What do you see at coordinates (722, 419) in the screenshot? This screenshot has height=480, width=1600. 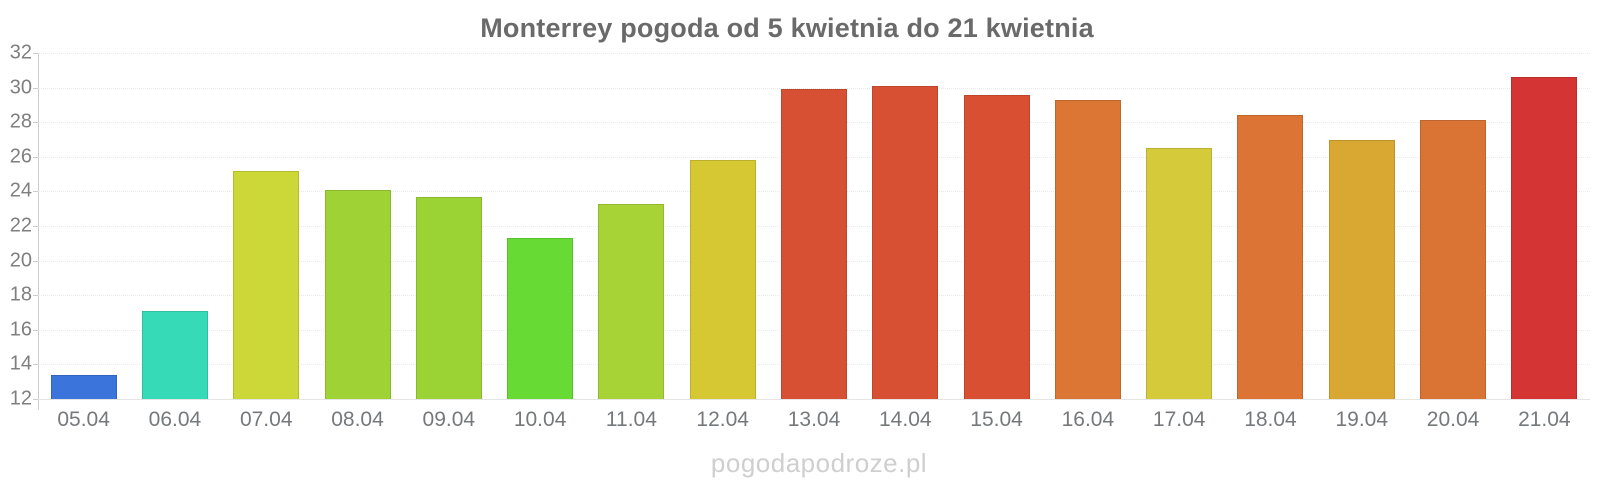 I see `x-axis-label-12.04: 12.04` at bounding box center [722, 419].